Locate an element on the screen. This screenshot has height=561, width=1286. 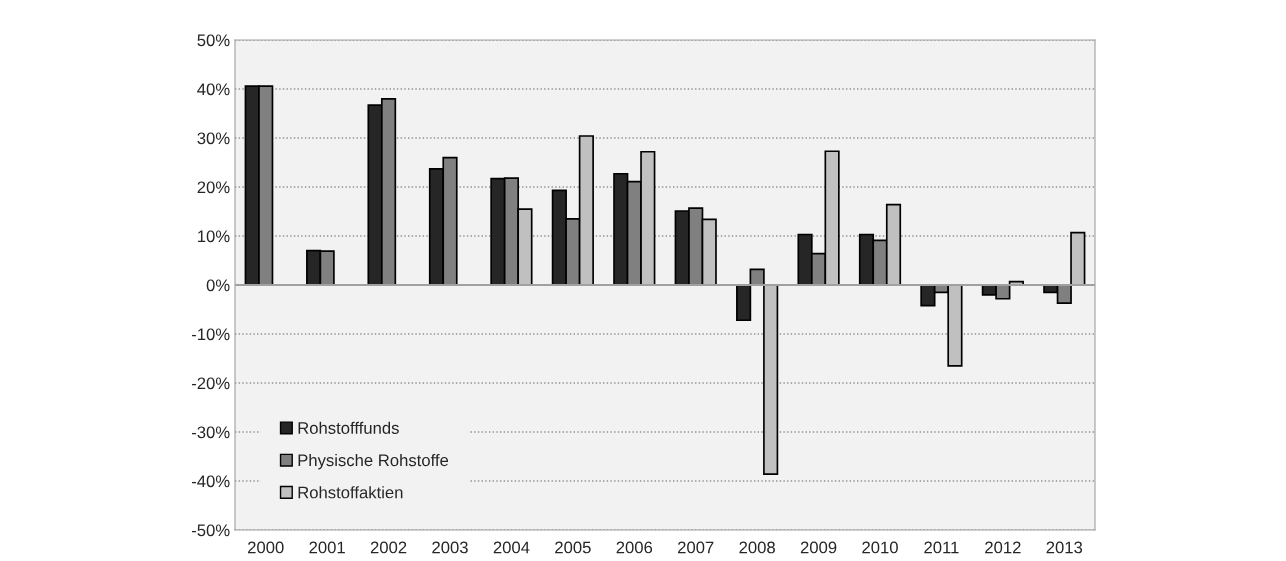
x-tick-label: 2000 is located at coordinates (266, 547).